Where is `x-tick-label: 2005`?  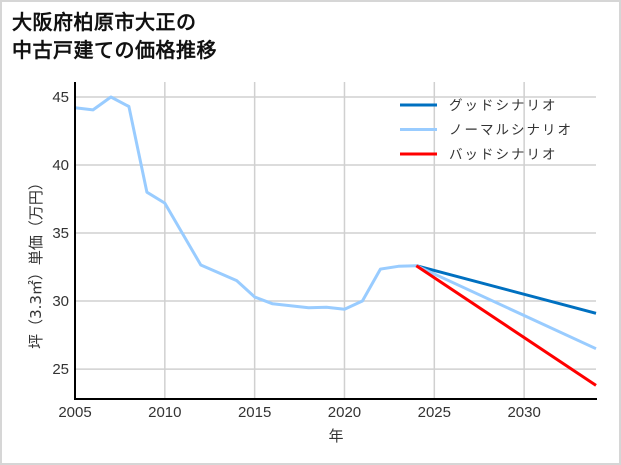 x-tick-label: 2005 is located at coordinates (74, 412).